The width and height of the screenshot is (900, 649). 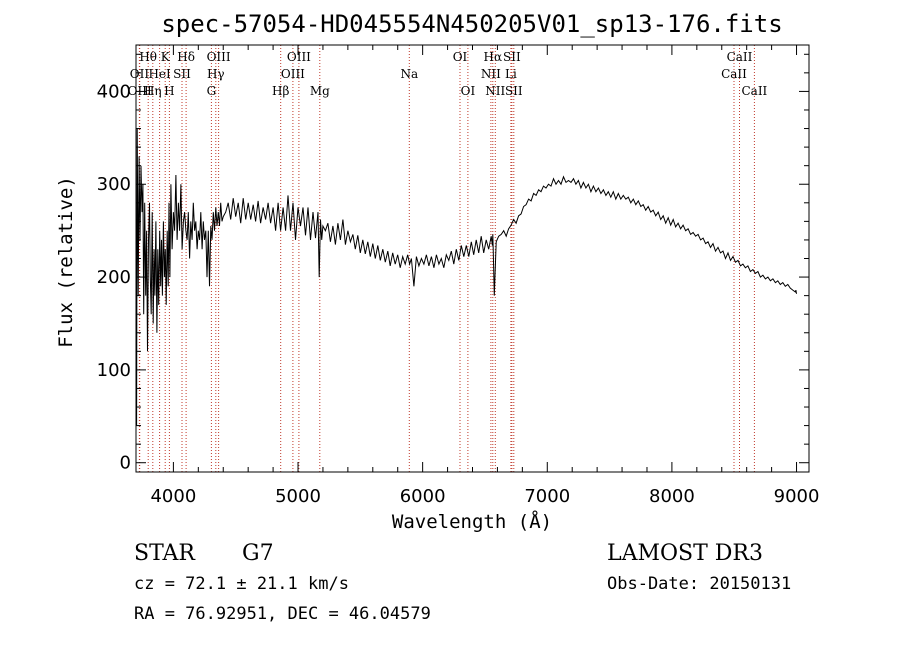 What do you see at coordinates (159, 74) in the screenshot?
I see `line-label-4: HeI` at bounding box center [159, 74].